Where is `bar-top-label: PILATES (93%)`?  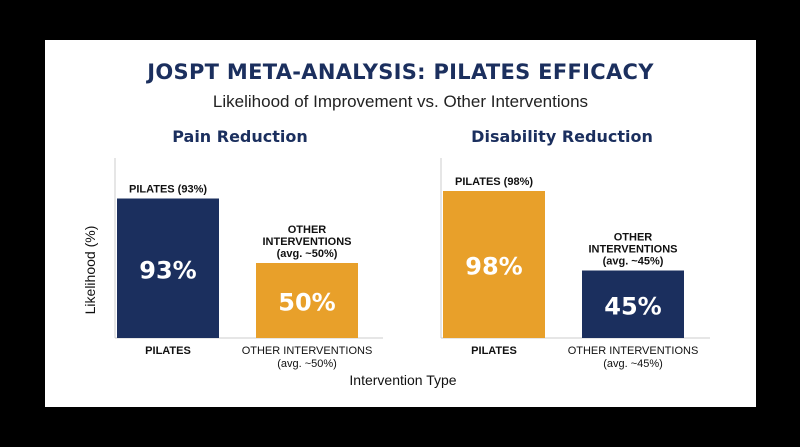
bar-top-label: PILATES (93%) is located at coordinates (168, 190).